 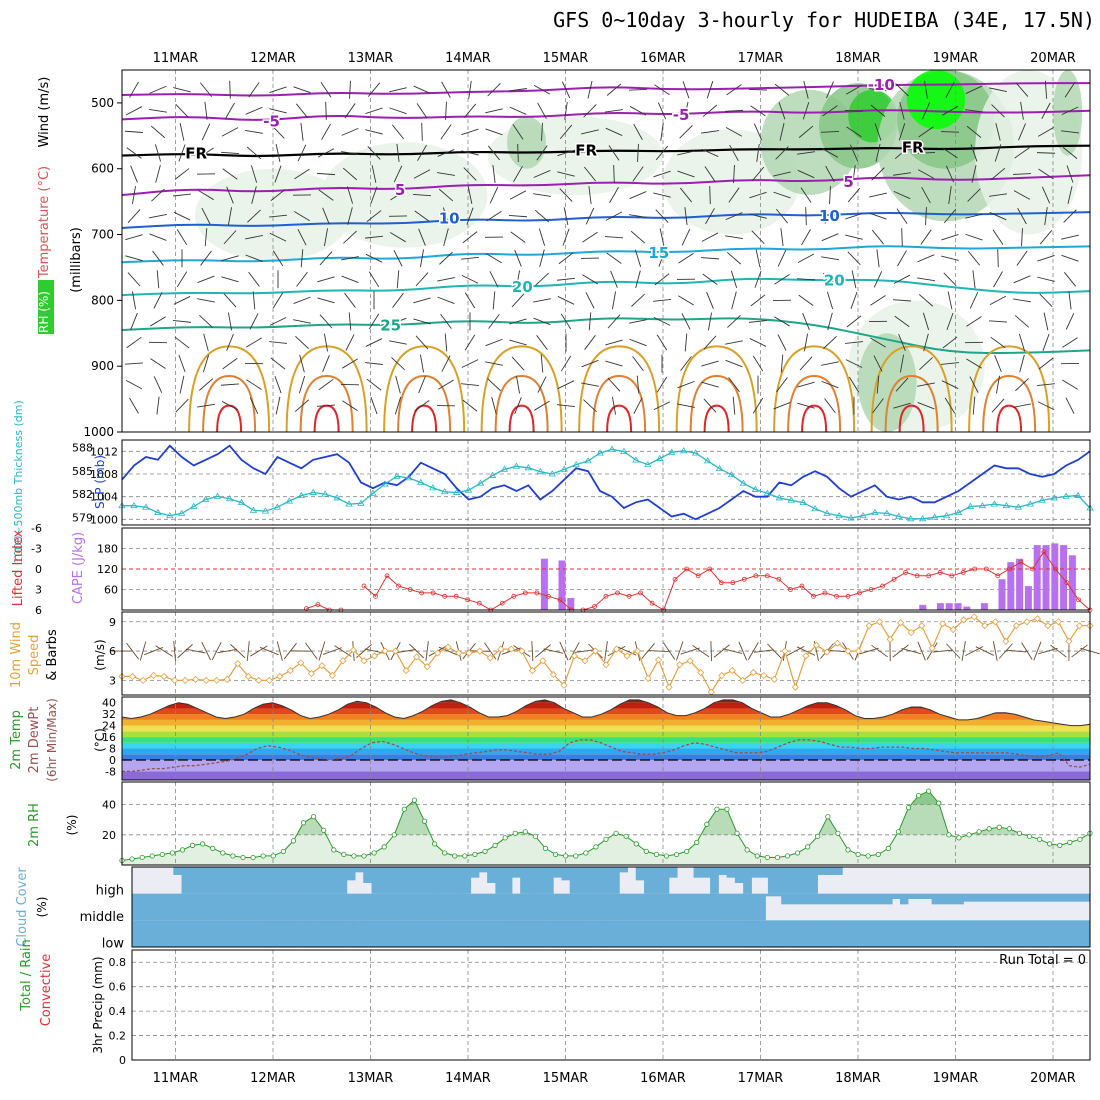 What do you see at coordinates (611, 907) in the screenshot?
I see `cloud-panel-frame` at bounding box center [611, 907].